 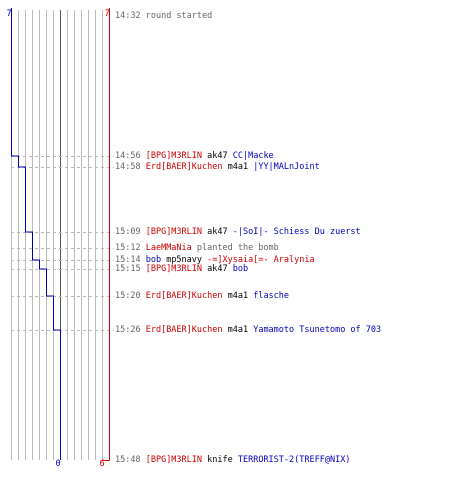 I want to click on event-row: 15:14 bob mp5navy -=]Xysaia[=- Aralynia, so click(x=215, y=260).